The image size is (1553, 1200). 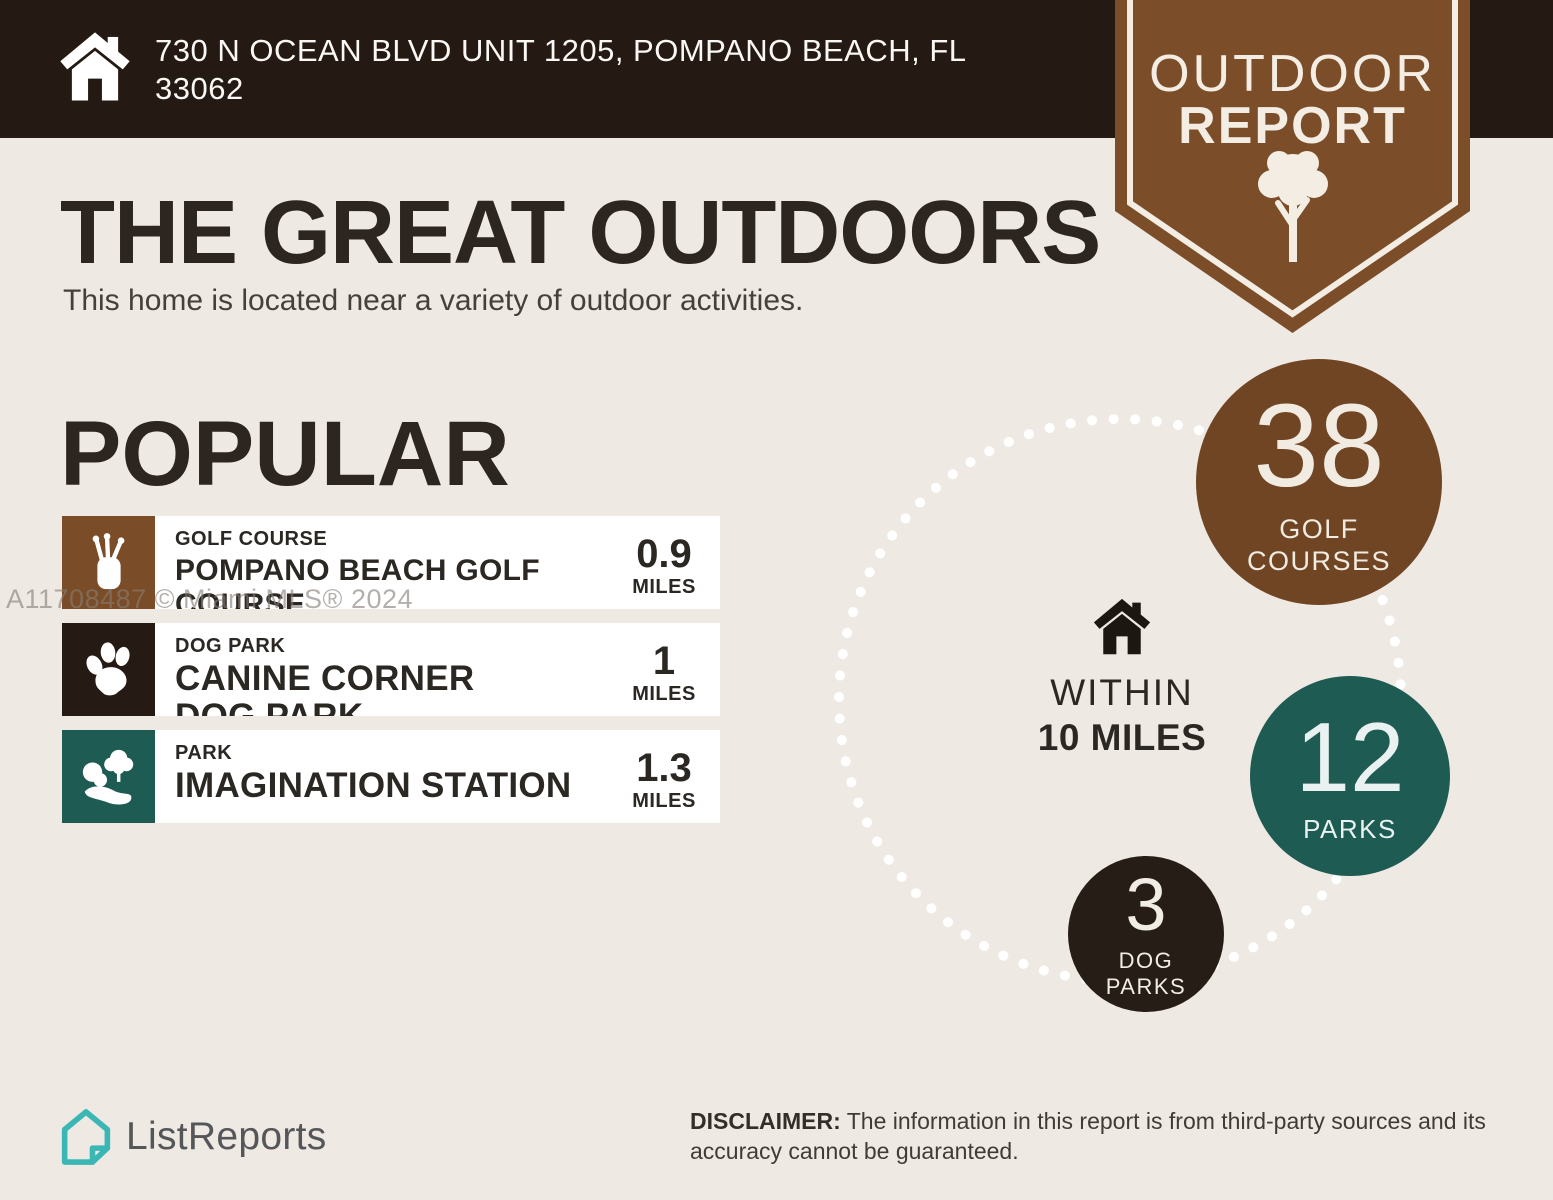 What do you see at coordinates (373, 785) in the screenshot?
I see `place-name: IMAGINATION STATION` at bounding box center [373, 785].